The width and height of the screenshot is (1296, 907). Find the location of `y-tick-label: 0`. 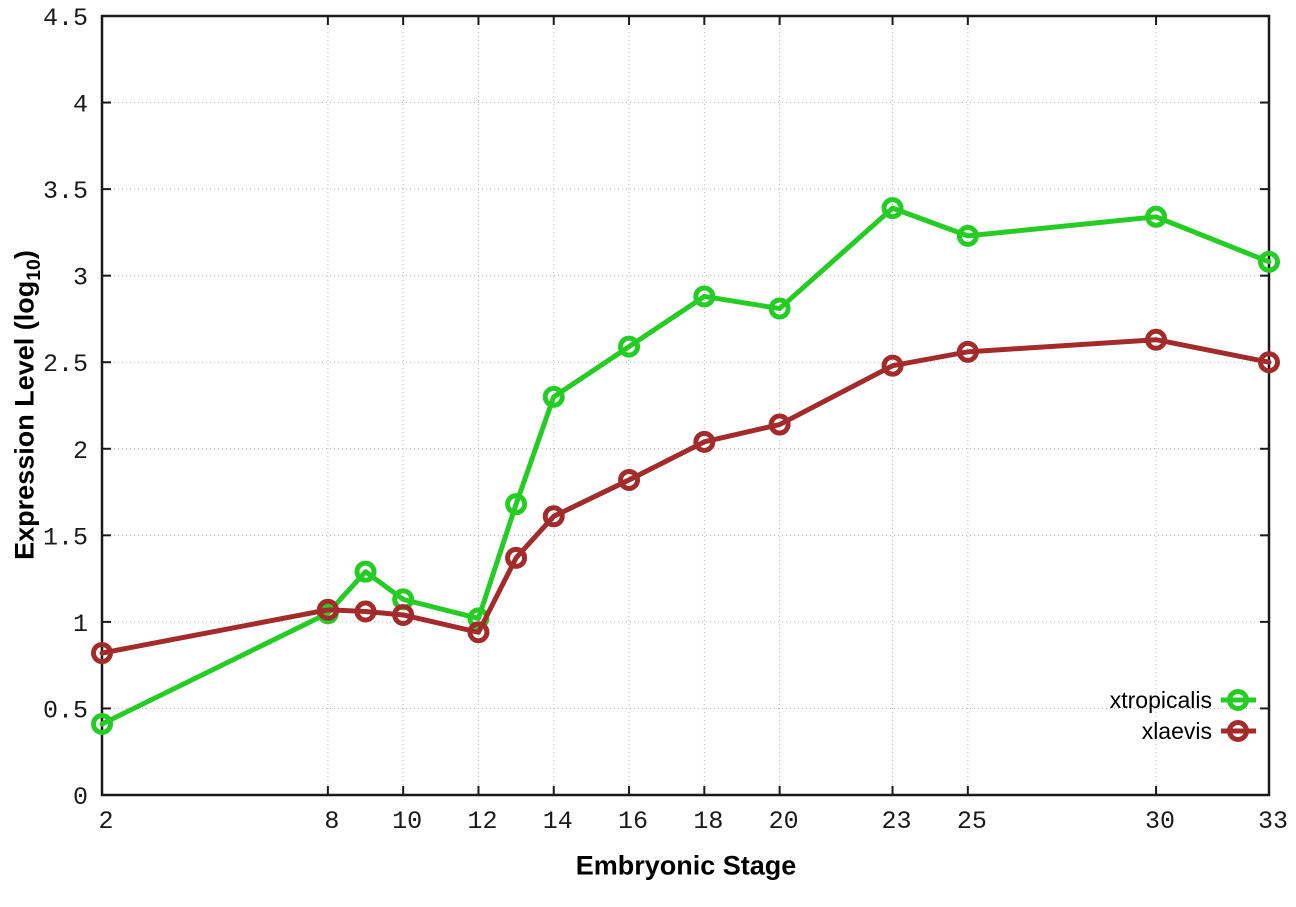

y-tick-label: 0 is located at coordinates (80, 797).